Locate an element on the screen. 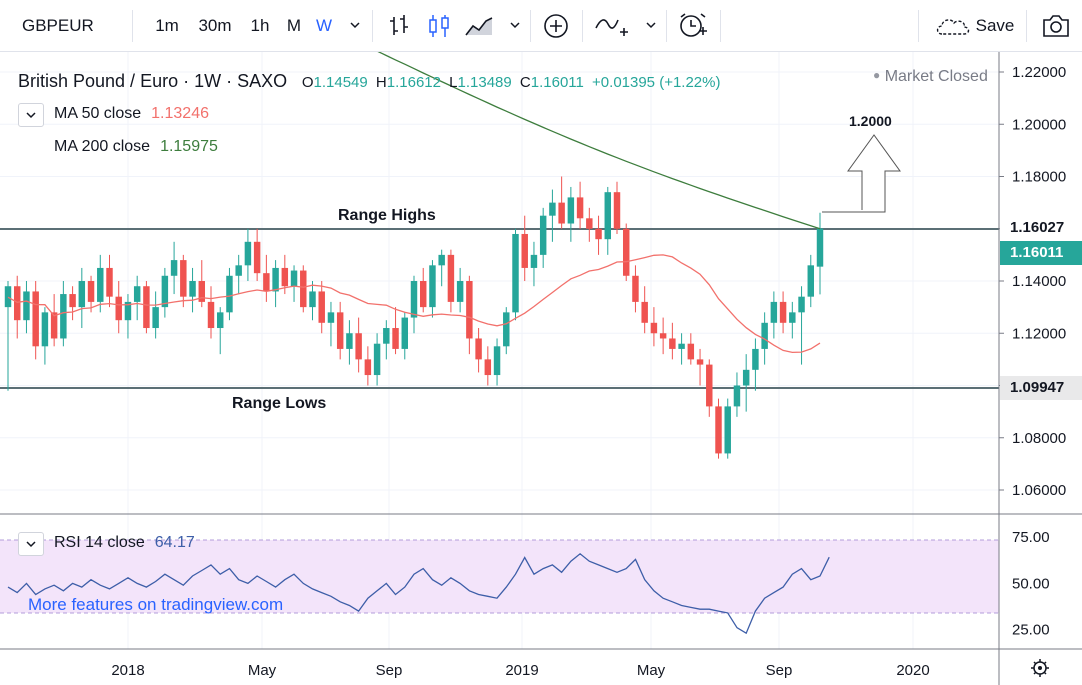 The image size is (1082, 685). price-tick-label: 1.14000 is located at coordinates (1039, 281).